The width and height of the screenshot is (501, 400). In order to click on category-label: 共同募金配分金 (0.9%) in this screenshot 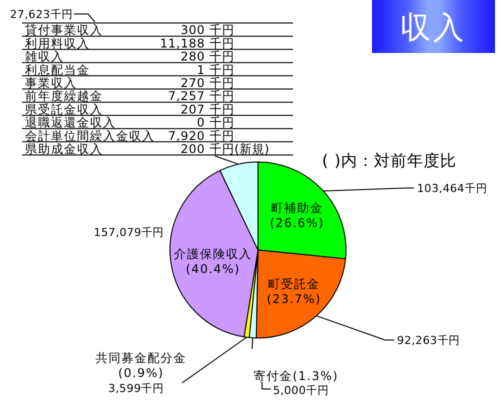, I will do `click(141, 365)`.